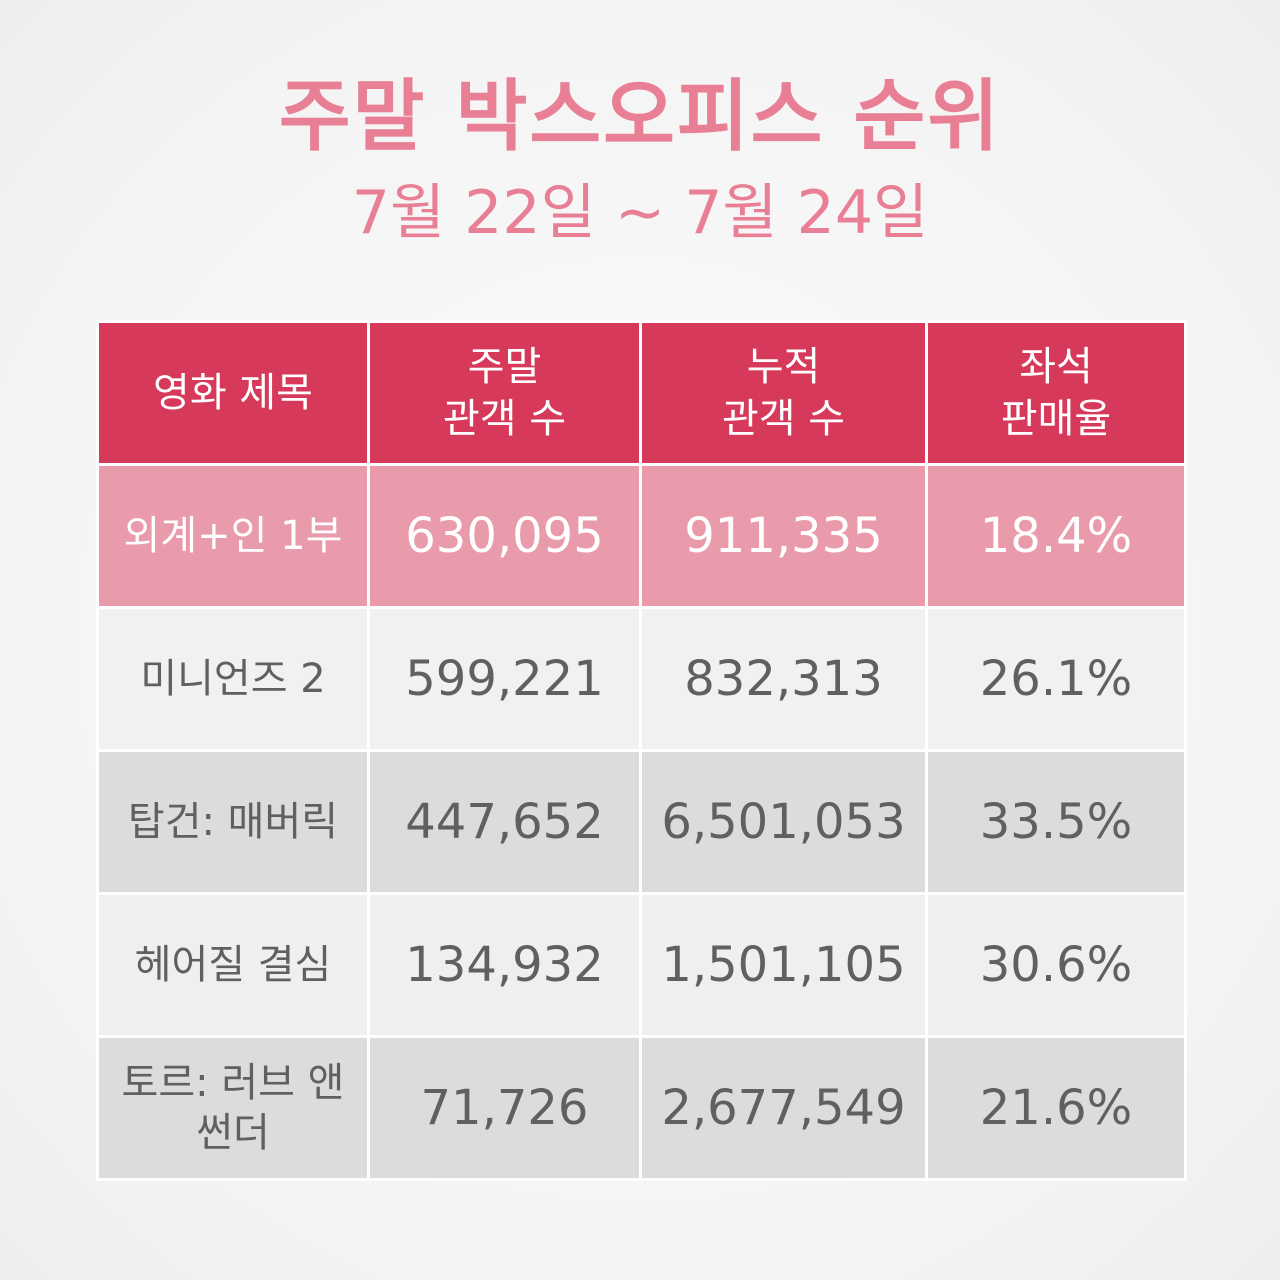 This screenshot has width=1280, height=1280. Describe the element at coordinates (233, 1133) in the screenshot. I see `movie-title-text: 썬더` at that location.